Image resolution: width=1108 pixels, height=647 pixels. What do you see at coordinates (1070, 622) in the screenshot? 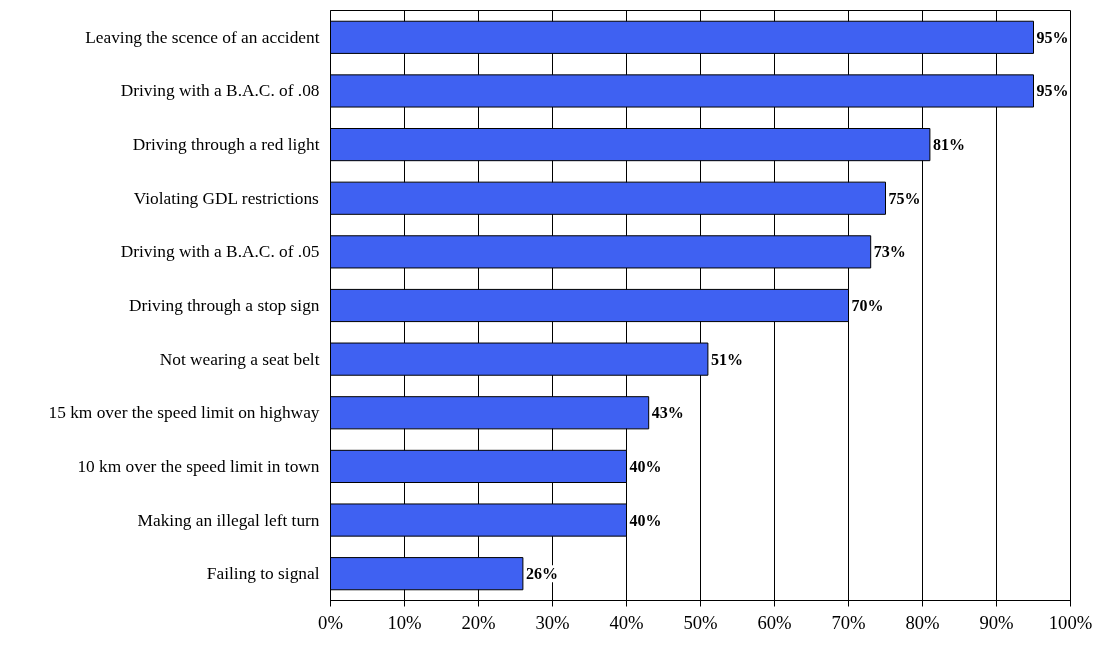
I see `x-tick-label: 100%` at bounding box center [1070, 622].